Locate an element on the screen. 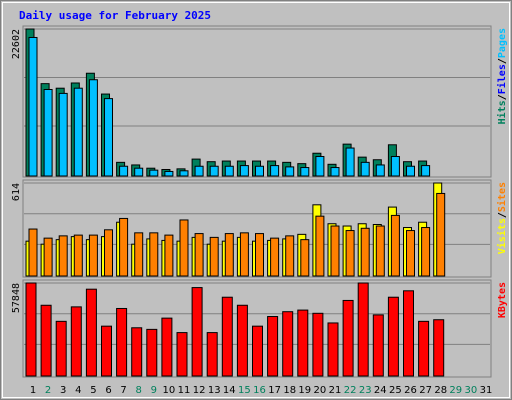 The height and width of the screenshot is (400, 512). day-label-30: 30 is located at coordinates (471, 390).